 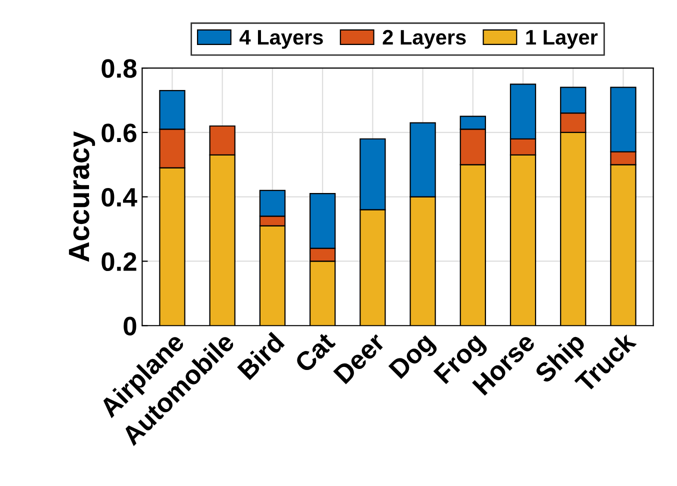 What do you see at coordinates (281, 39) in the screenshot?
I see `legend-label: 4 Layers` at bounding box center [281, 39].